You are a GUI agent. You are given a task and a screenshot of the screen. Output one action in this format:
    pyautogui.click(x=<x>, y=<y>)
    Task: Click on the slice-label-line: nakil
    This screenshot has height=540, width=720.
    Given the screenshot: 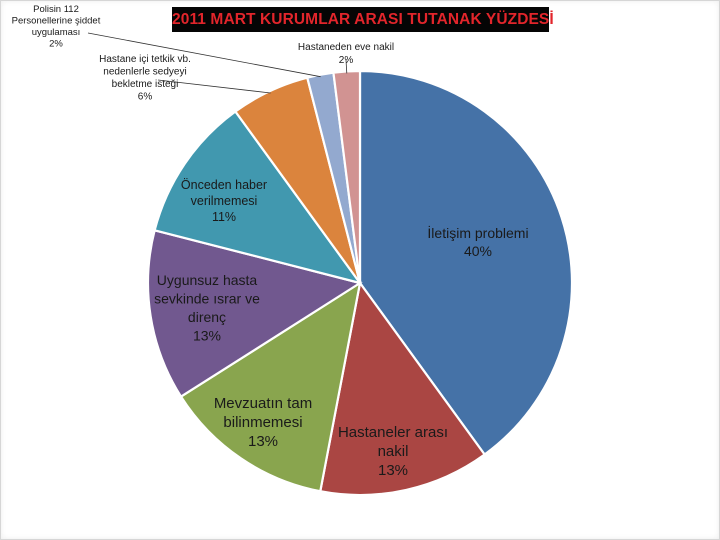 What is the action you would take?
    pyautogui.click(x=393, y=451)
    